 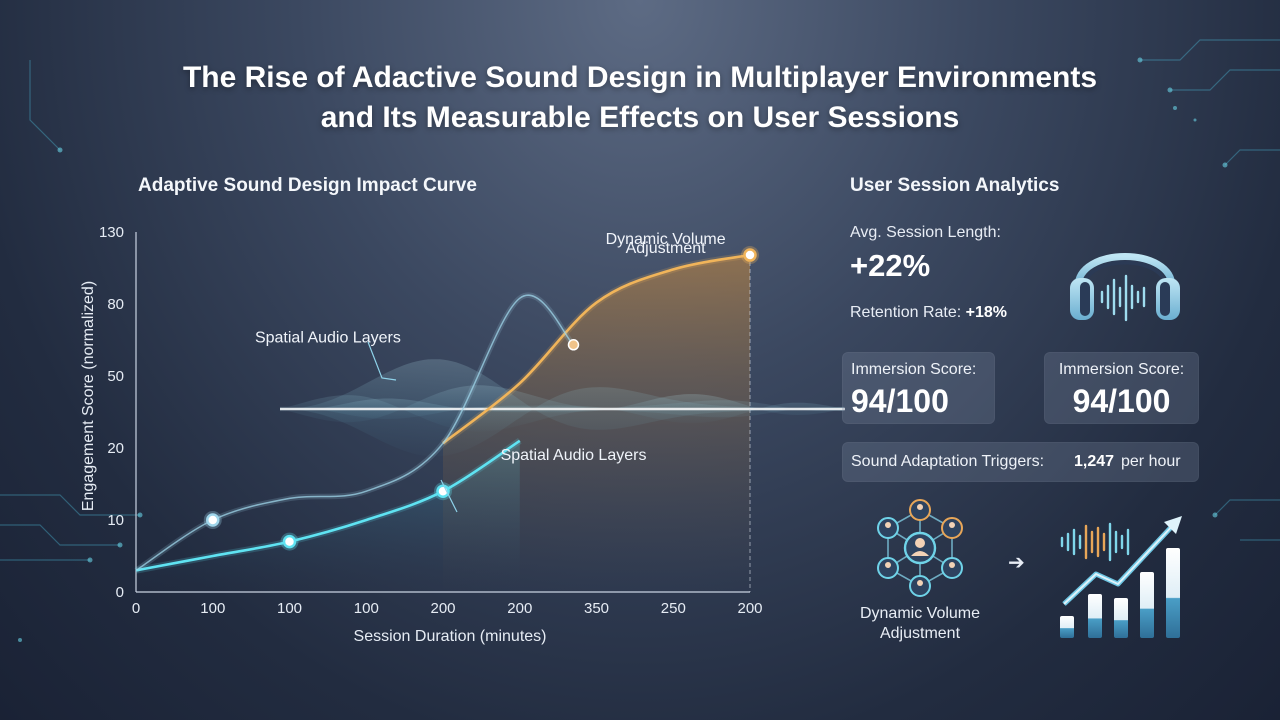 I want to click on triggers-value: 1,247, so click(x=1094, y=461).